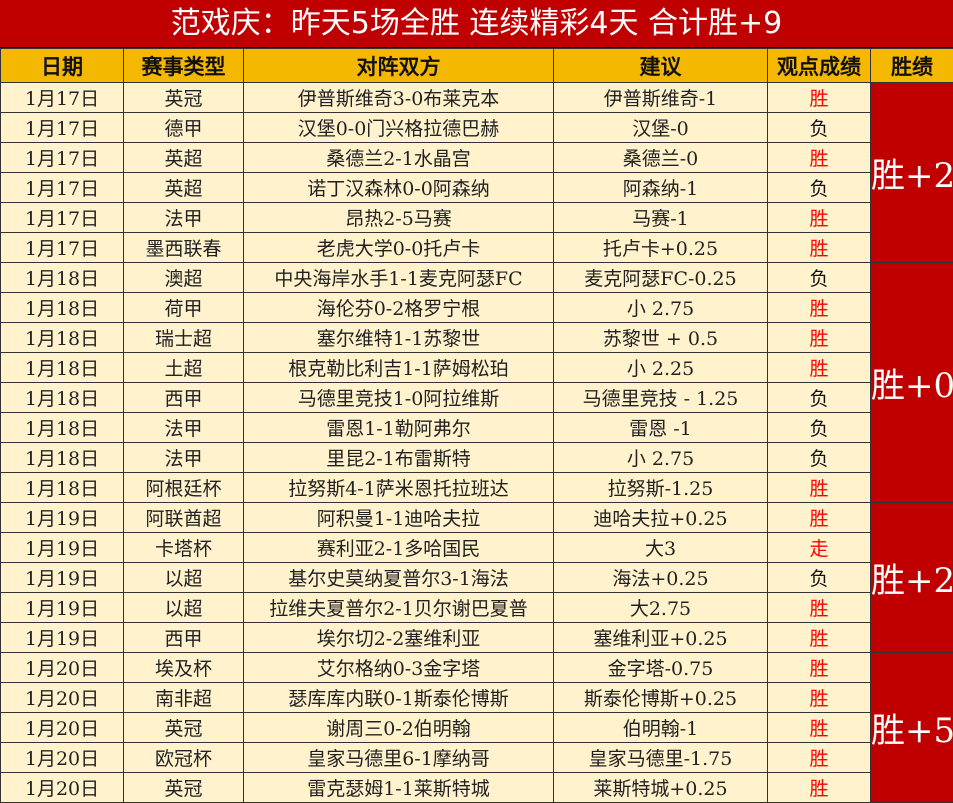 The width and height of the screenshot is (953, 803). What do you see at coordinates (399, 248) in the screenshot?
I see `match-cell: 老虎大学0-0托卢卡` at bounding box center [399, 248].